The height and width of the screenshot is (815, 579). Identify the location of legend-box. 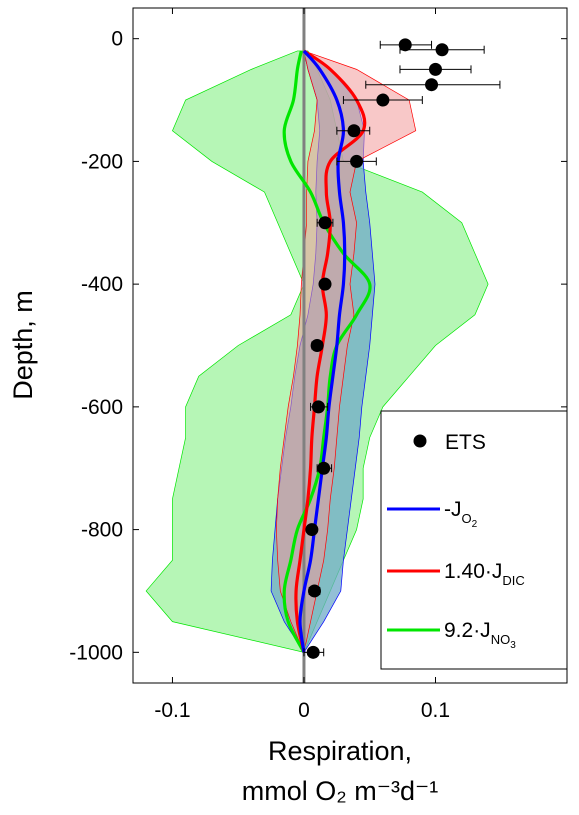
(474, 540).